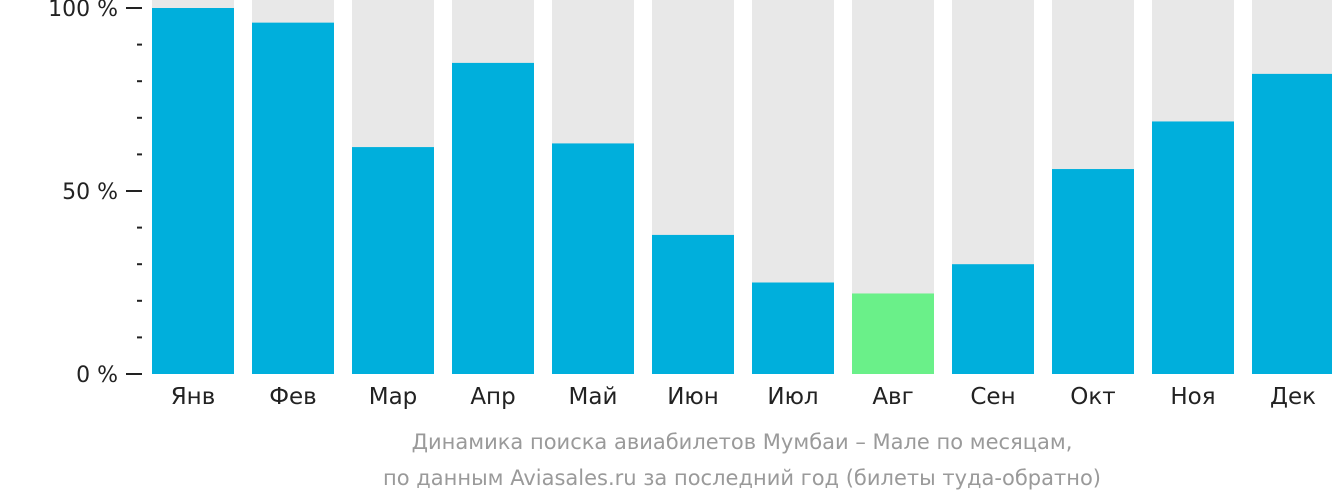  I want to click on x-tick-label: Дек, so click(1293, 397).